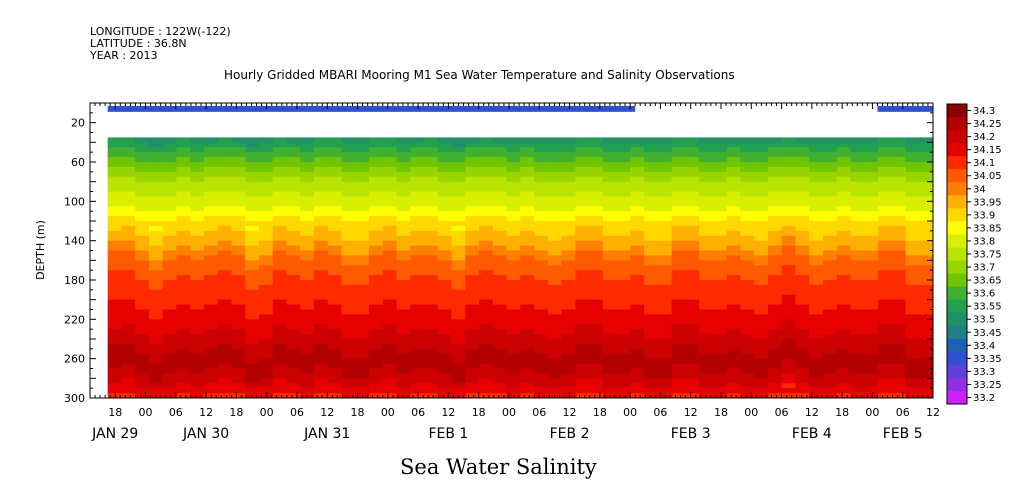 This screenshot has height=504, width=1009. Describe the element at coordinates (236, 412) in the screenshot. I see `x-hour-label: 18` at that location.